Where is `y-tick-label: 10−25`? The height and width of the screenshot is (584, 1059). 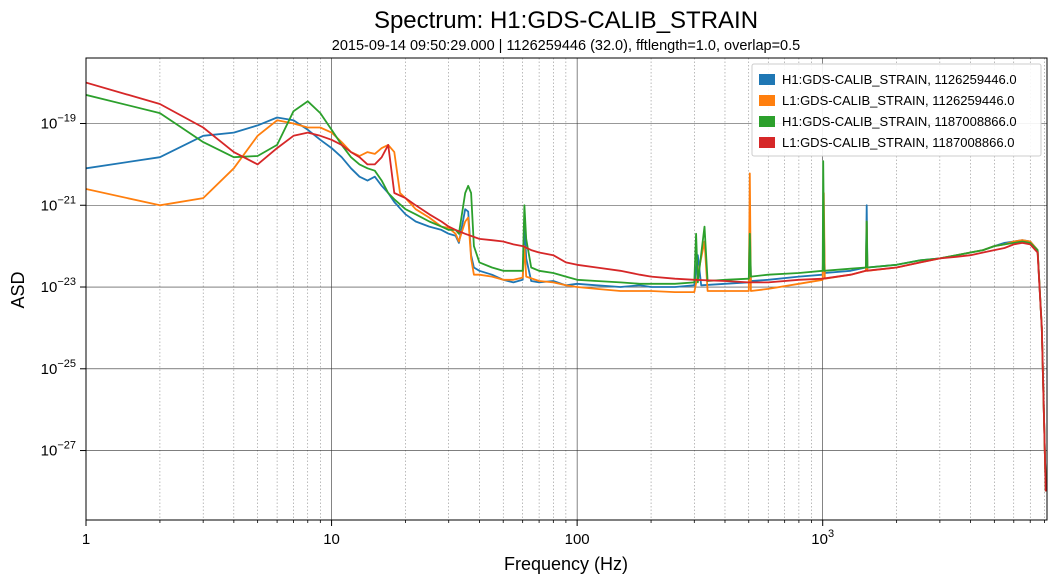
y-tick-label: 10−25 is located at coordinates (58, 368).